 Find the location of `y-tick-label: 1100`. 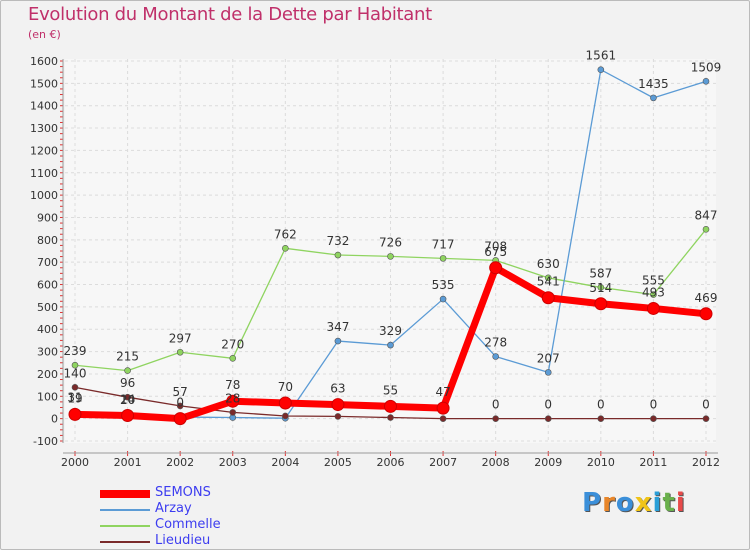

y-tick-label: 1100 is located at coordinates (44, 173).